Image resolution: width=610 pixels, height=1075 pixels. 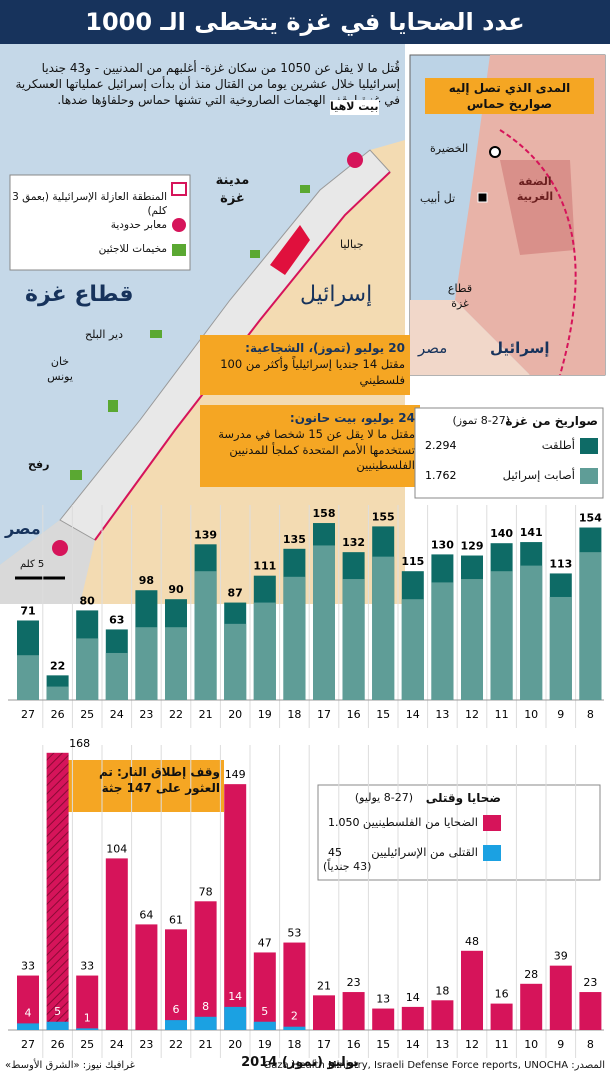 I want to click on title: عدد الضحايا في غزة يتخطى الـ 1000, so click(x=305, y=22).